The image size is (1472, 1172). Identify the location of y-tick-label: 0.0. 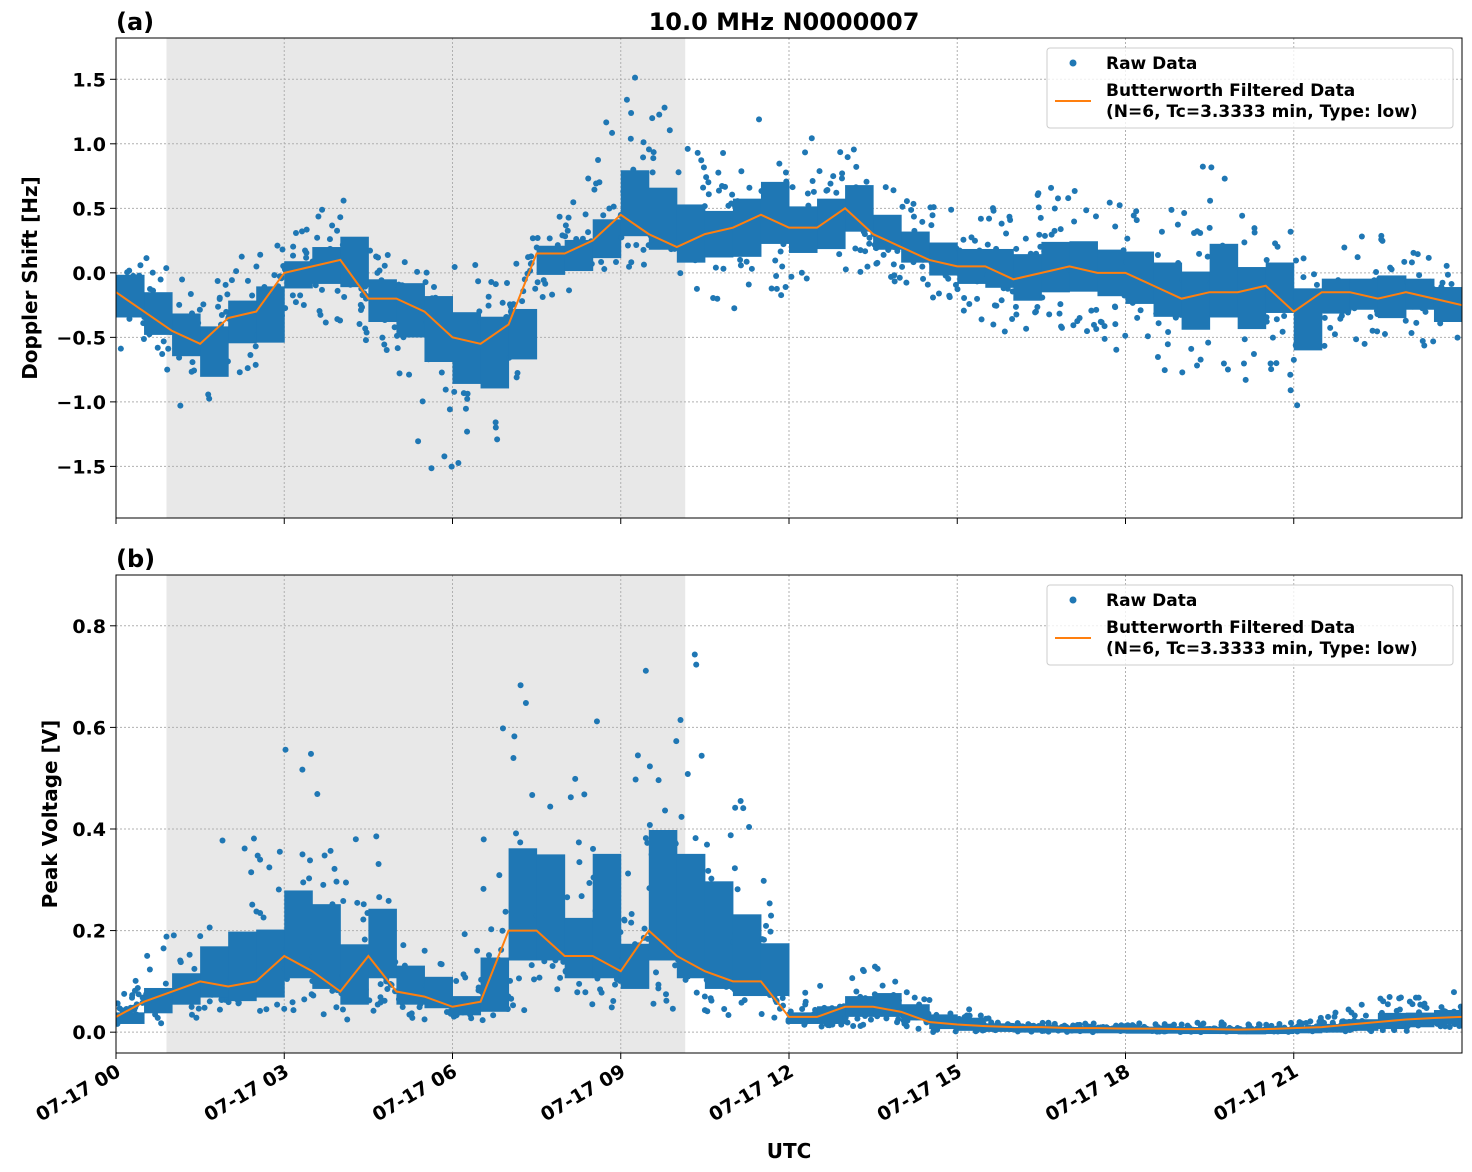
(89, 274).